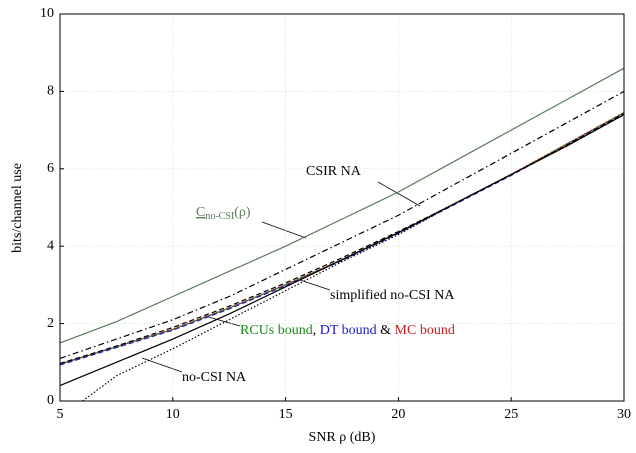 The image size is (636, 453). I want to click on annotation: simplified no-CSI NA, so click(392, 295).